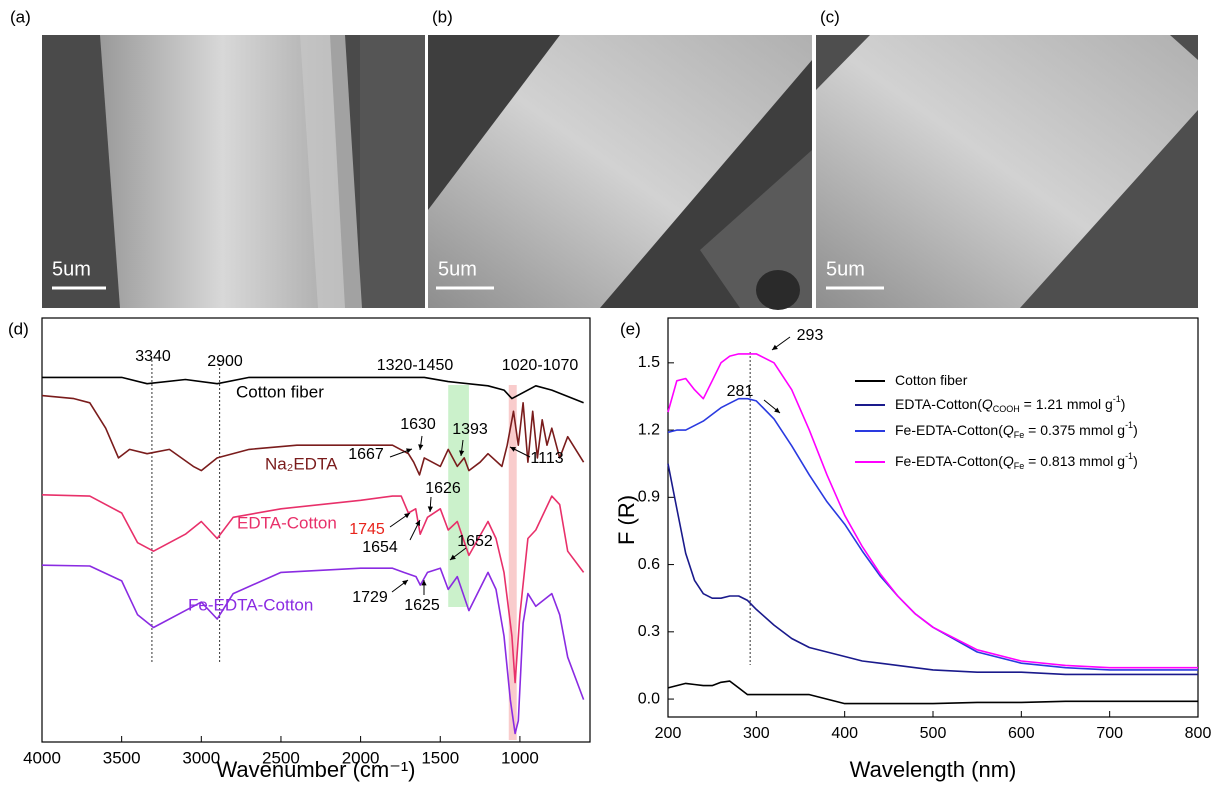  What do you see at coordinates (668, 733) in the screenshot?
I see `x-tick-label: 200` at bounding box center [668, 733].